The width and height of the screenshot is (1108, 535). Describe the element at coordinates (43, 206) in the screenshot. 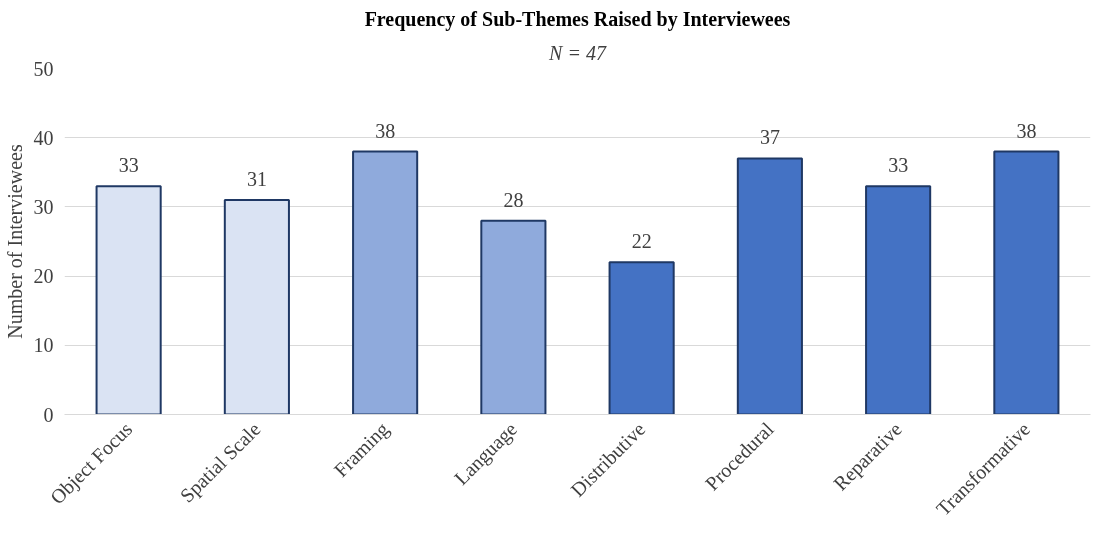

I see `y-tick-label: 30` at that location.